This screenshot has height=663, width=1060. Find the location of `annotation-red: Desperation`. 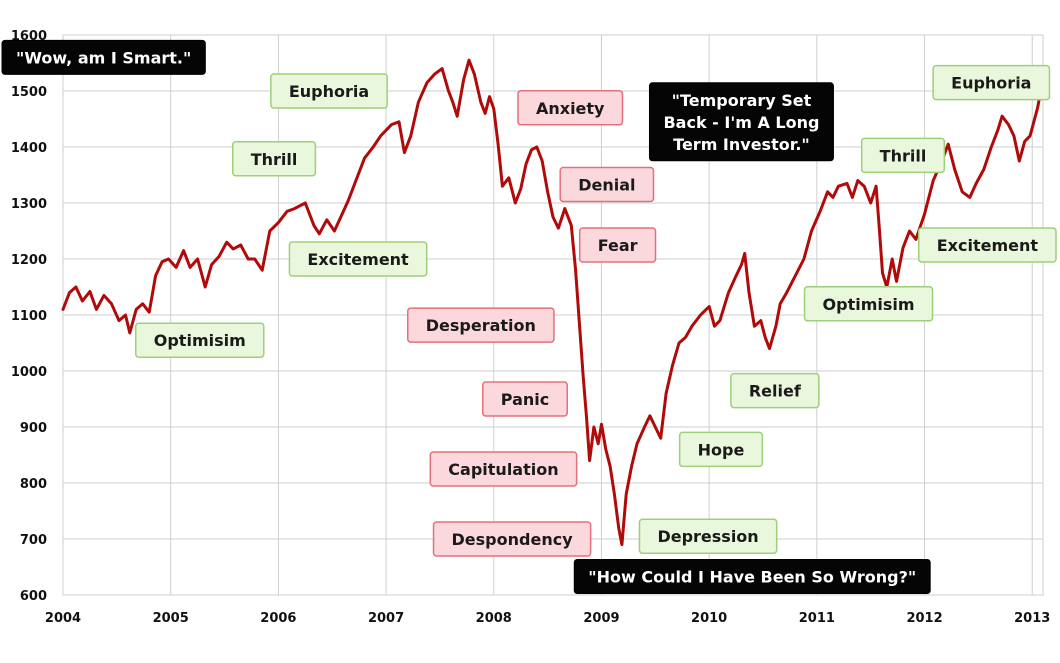

annotation-red: Desperation is located at coordinates (481, 325).